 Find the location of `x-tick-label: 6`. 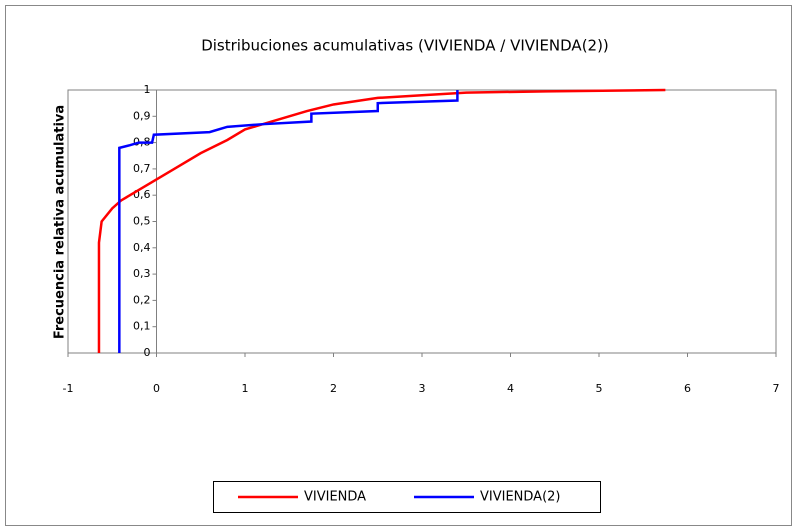

x-tick-label: 6 is located at coordinates (687, 388).